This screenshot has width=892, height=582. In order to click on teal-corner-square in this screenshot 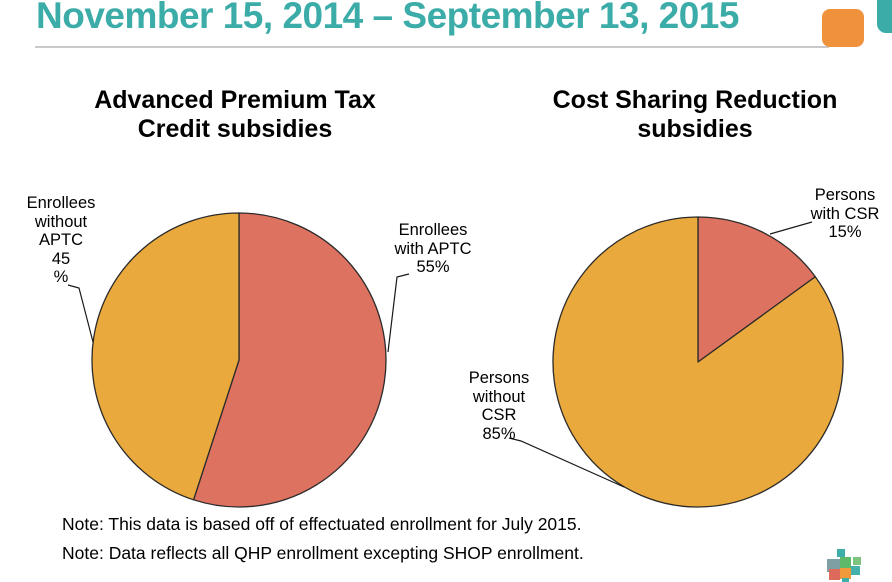, I will do `click(884, 16)`.